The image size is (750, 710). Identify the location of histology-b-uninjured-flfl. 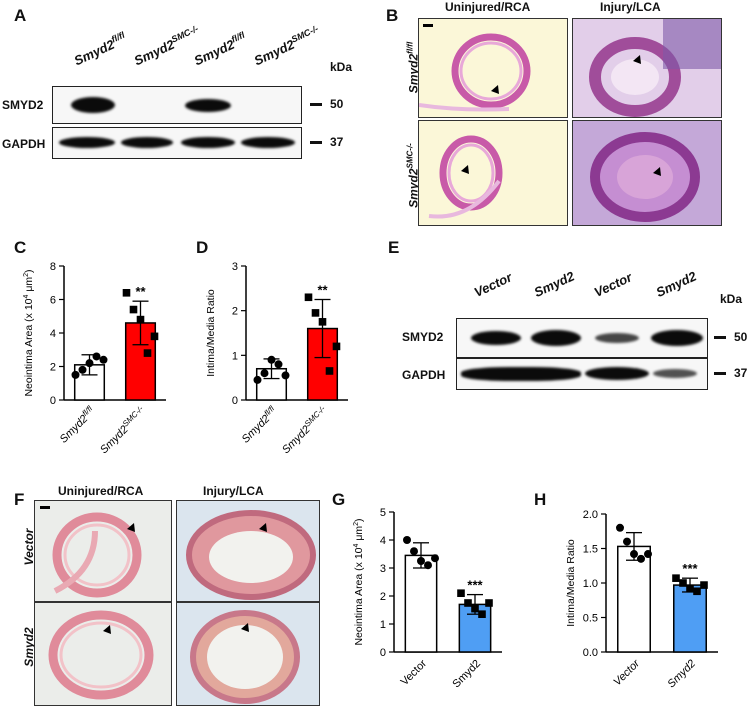
(493, 68).